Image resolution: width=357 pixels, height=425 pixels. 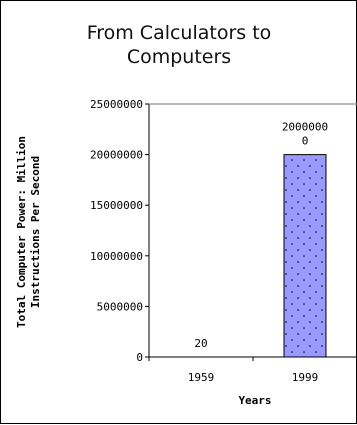 What do you see at coordinates (200, 343) in the screenshot?
I see `data-label: 20` at bounding box center [200, 343].